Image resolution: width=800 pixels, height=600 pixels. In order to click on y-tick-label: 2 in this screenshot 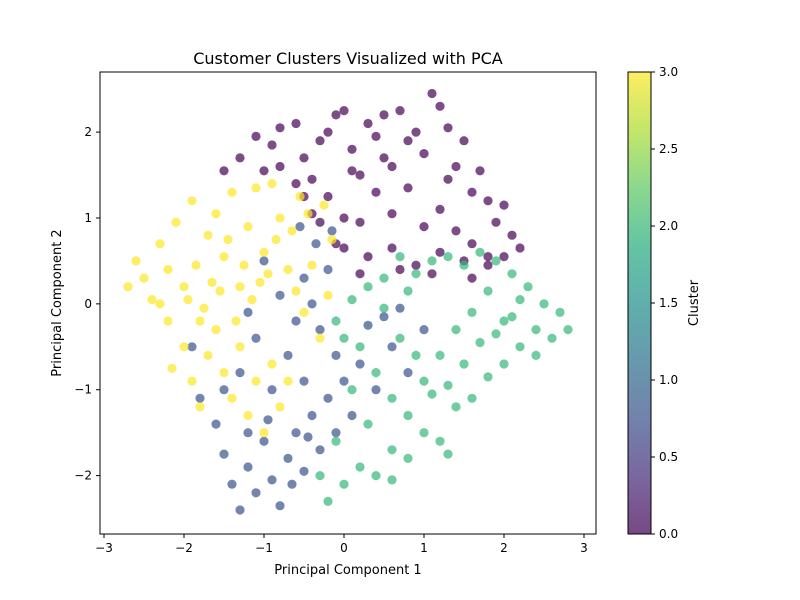, I will do `click(88, 132)`.